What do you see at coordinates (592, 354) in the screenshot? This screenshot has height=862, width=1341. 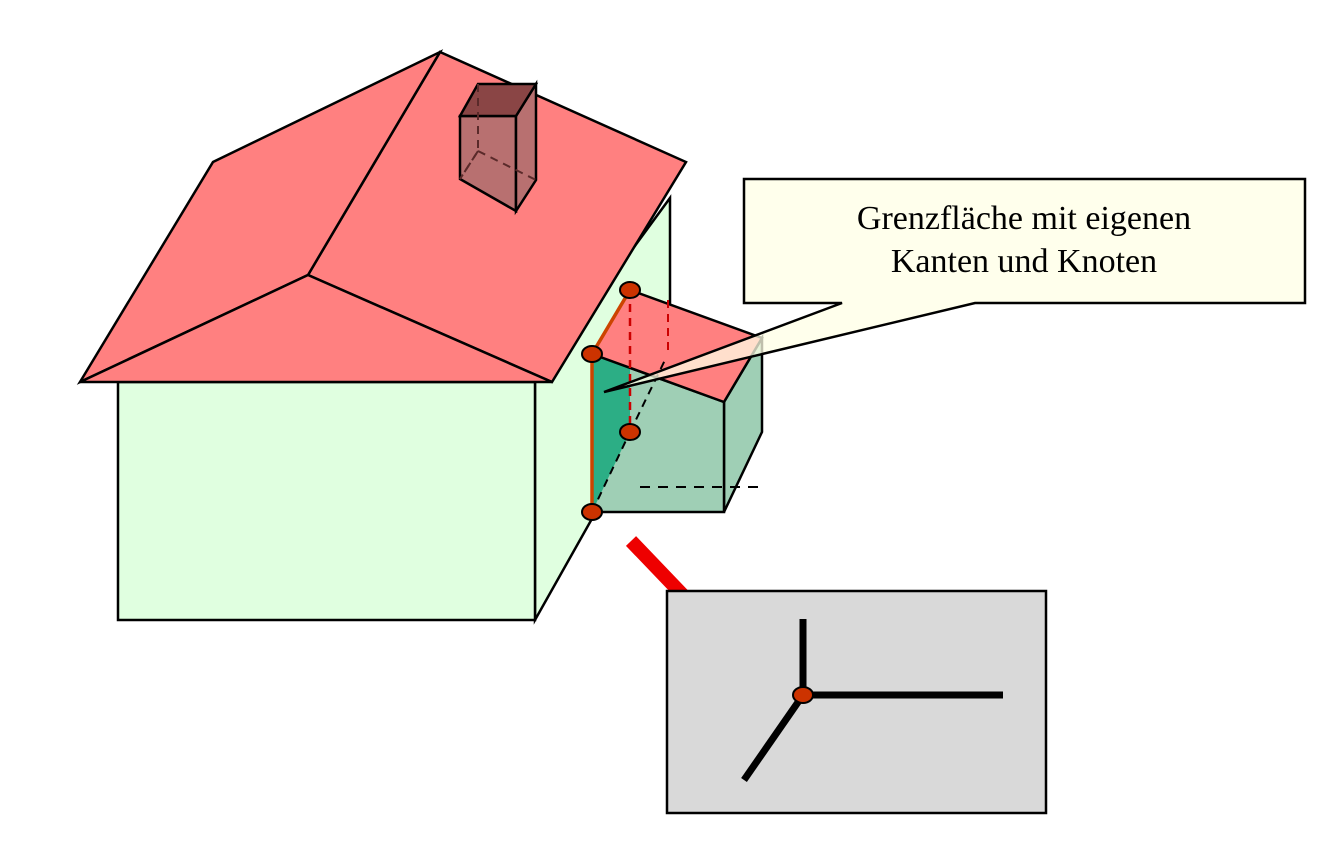 I see `node-top-front` at bounding box center [592, 354].